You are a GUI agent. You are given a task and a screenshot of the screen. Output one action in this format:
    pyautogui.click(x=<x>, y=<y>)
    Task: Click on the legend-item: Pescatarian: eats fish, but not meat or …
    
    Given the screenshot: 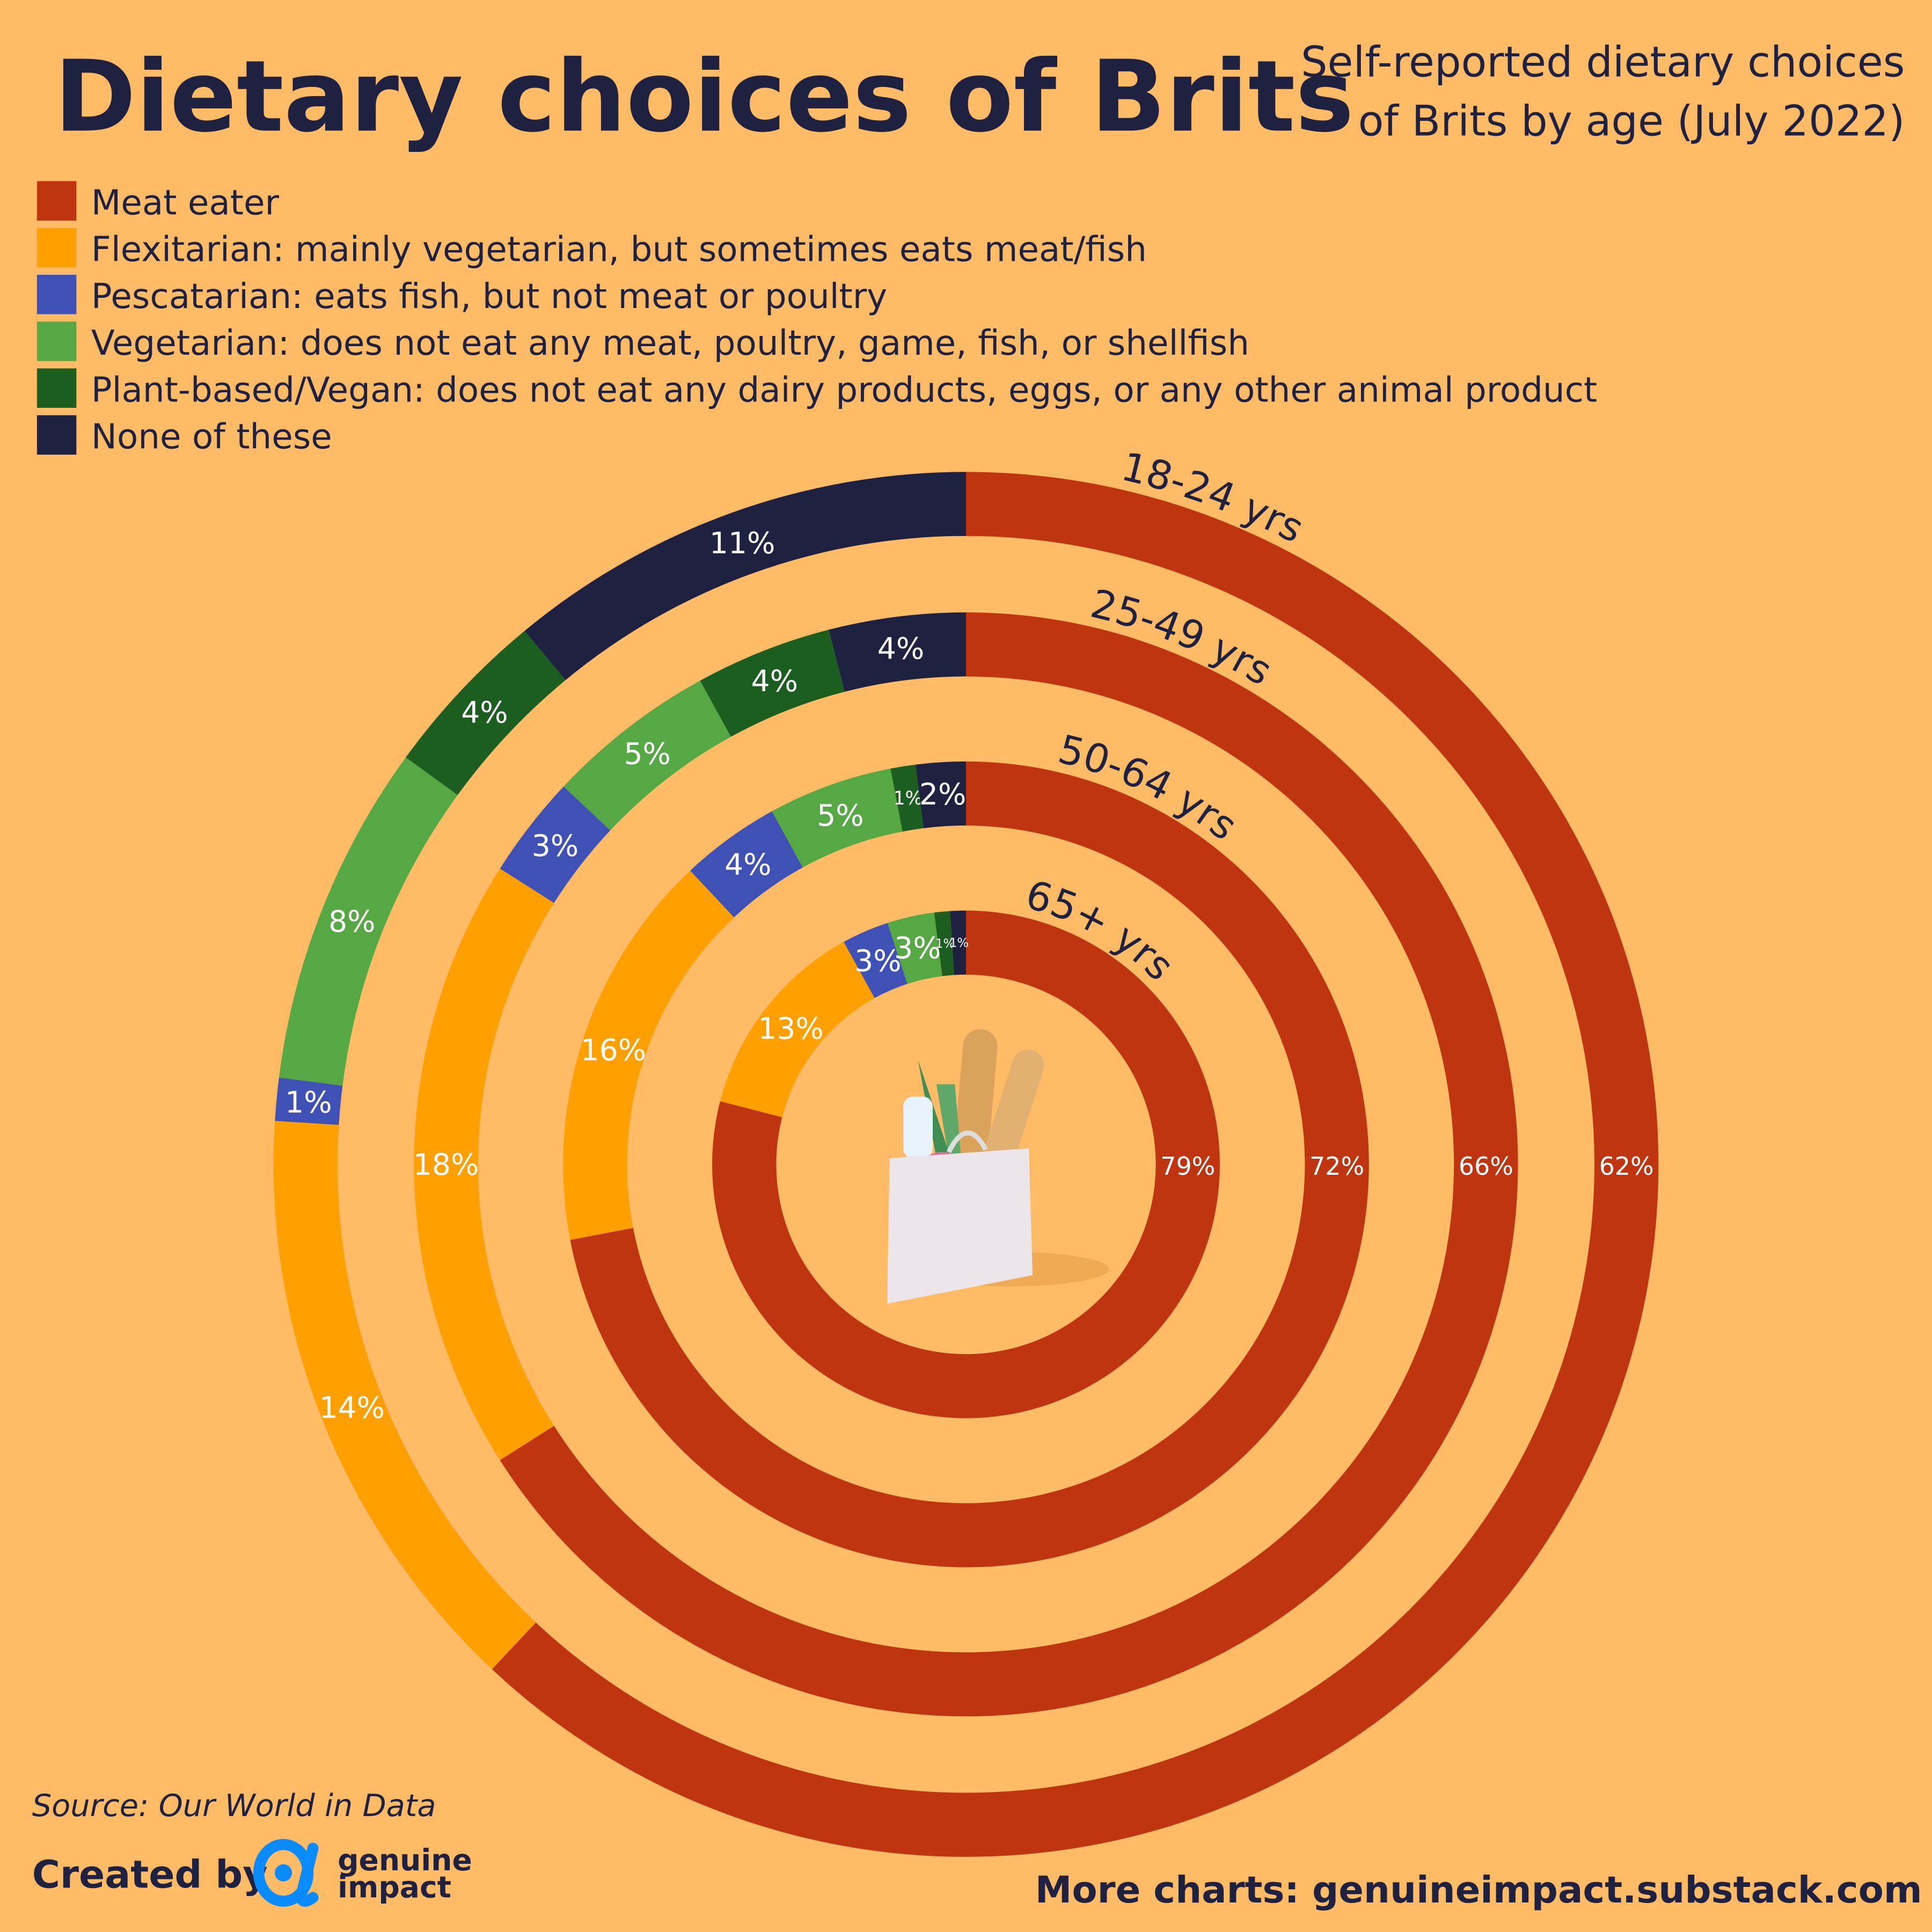 What is the action you would take?
    pyautogui.click(x=461, y=295)
    